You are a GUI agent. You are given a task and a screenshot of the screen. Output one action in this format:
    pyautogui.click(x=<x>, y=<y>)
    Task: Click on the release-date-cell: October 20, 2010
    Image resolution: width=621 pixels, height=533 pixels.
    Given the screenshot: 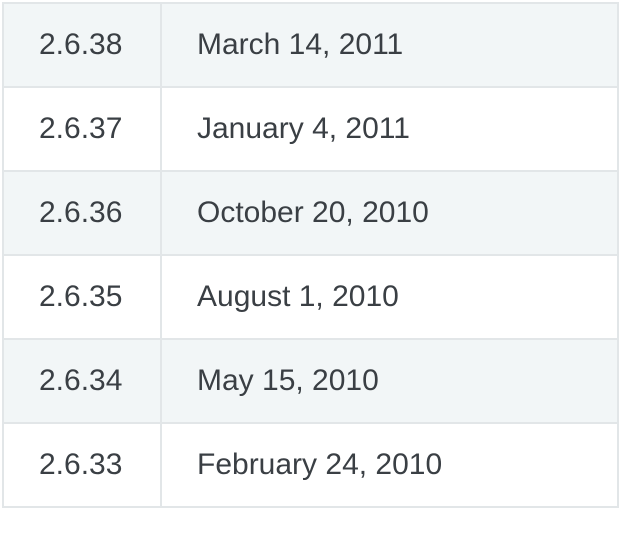 What is the action you would take?
    pyautogui.click(x=389, y=213)
    